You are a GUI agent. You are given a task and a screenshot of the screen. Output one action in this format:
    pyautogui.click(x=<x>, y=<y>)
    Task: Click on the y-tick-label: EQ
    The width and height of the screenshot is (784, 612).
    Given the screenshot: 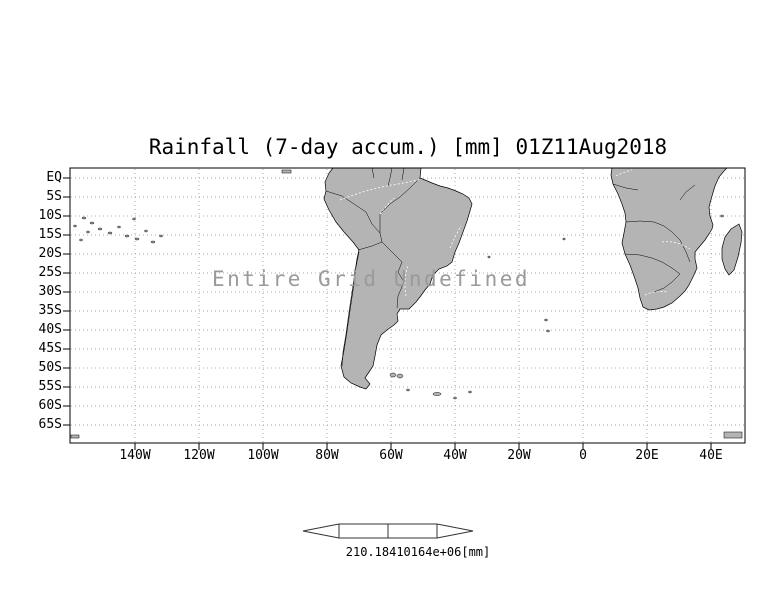 What is the action you would take?
    pyautogui.click(x=54, y=177)
    